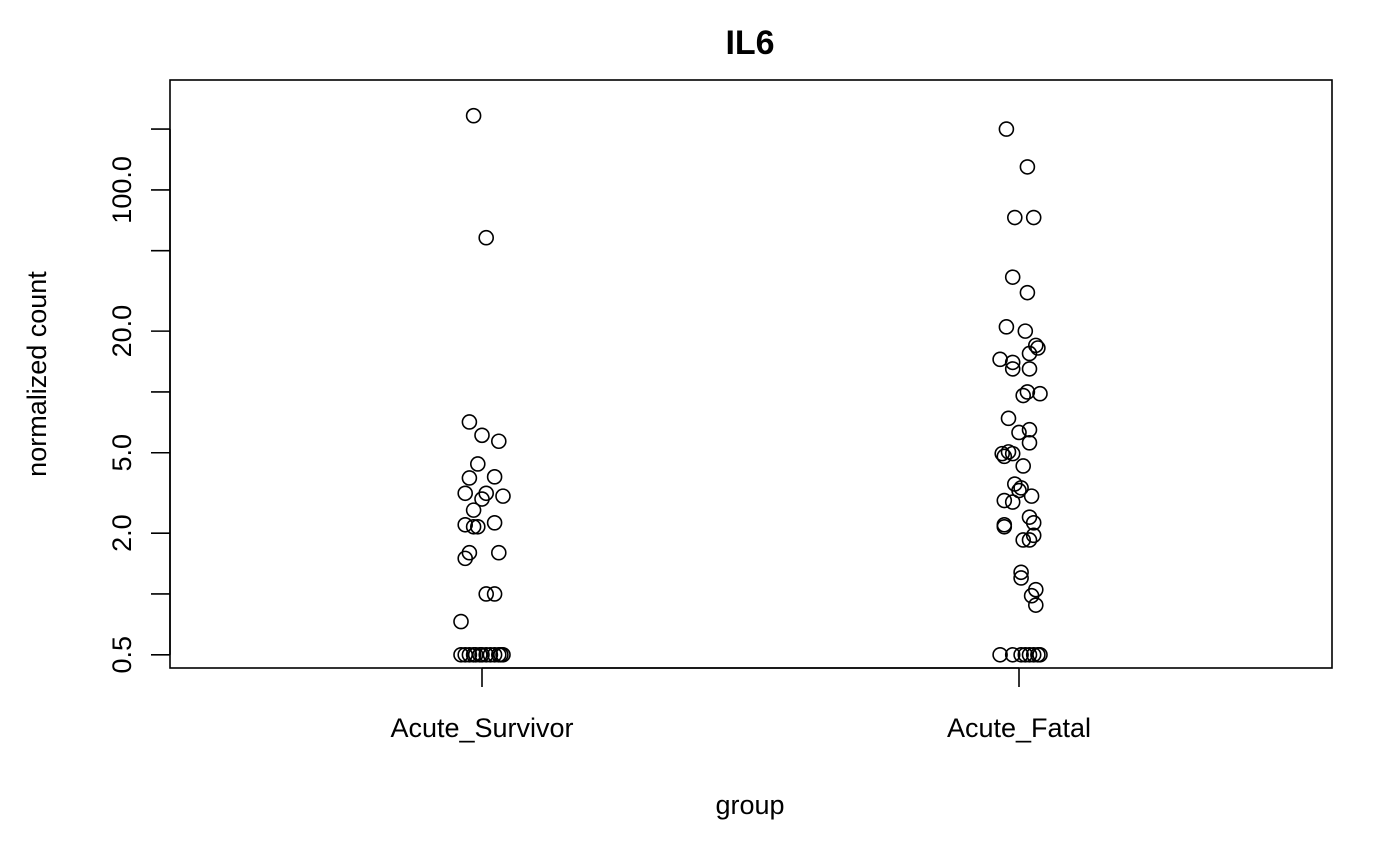 The width and height of the screenshot is (1398, 844). Describe the element at coordinates (749, 805) in the screenshot. I see `x-axis-label: group` at that location.